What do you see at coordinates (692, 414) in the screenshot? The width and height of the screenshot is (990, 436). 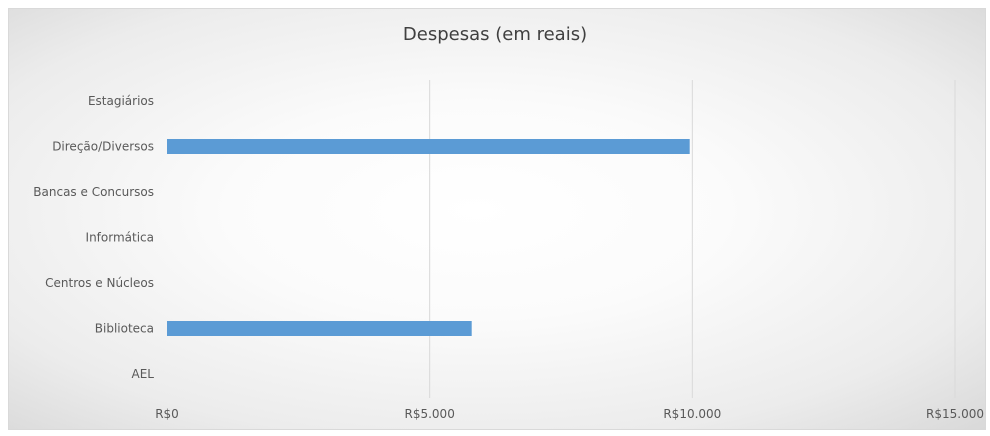 I see `x-tick-label: R$10.000` at bounding box center [692, 414].